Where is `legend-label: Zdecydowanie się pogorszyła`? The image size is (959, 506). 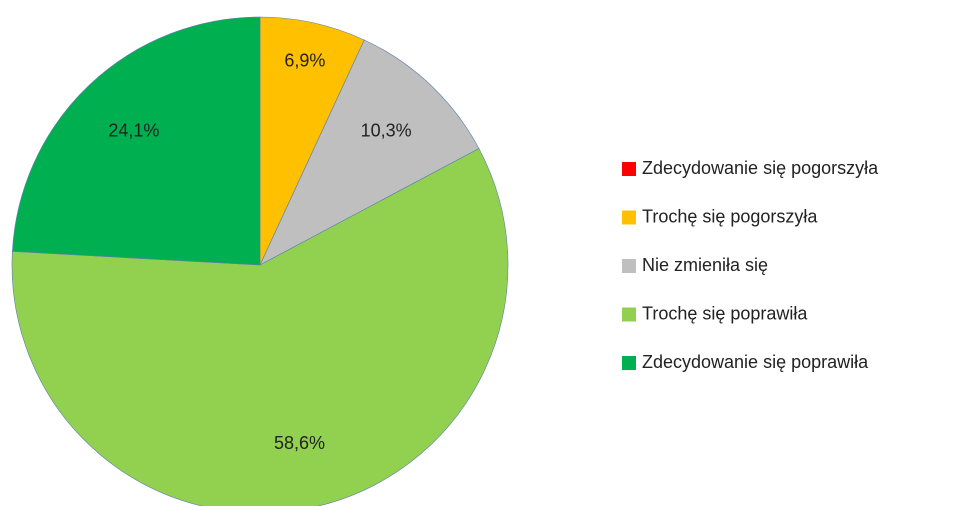
legend-label: Zdecydowanie się pogorszyła is located at coordinates (760, 168).